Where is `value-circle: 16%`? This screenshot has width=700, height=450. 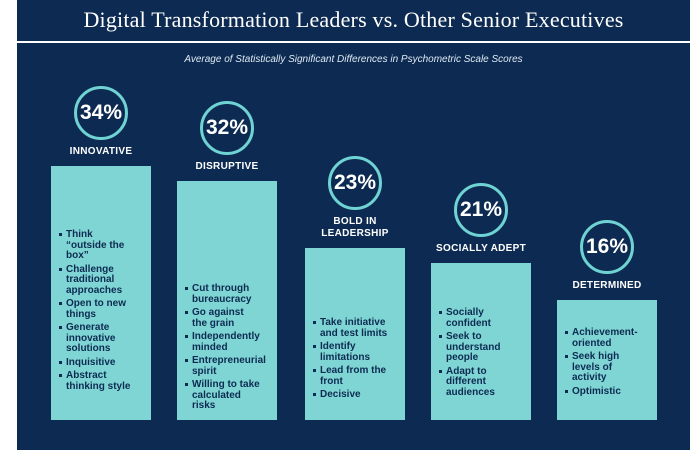
value-circle: 16% is located at coordinates (607, 247).